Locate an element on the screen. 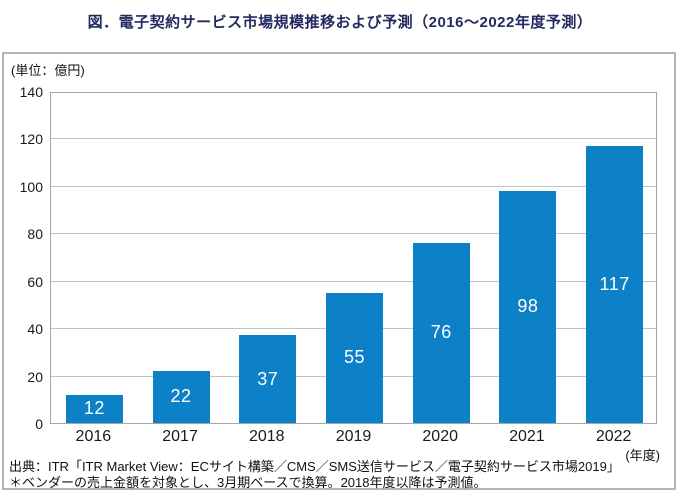 This screenshot has width=680, height=493. x-tick-label-2016: 2016 is located at coordinates (93, 436).